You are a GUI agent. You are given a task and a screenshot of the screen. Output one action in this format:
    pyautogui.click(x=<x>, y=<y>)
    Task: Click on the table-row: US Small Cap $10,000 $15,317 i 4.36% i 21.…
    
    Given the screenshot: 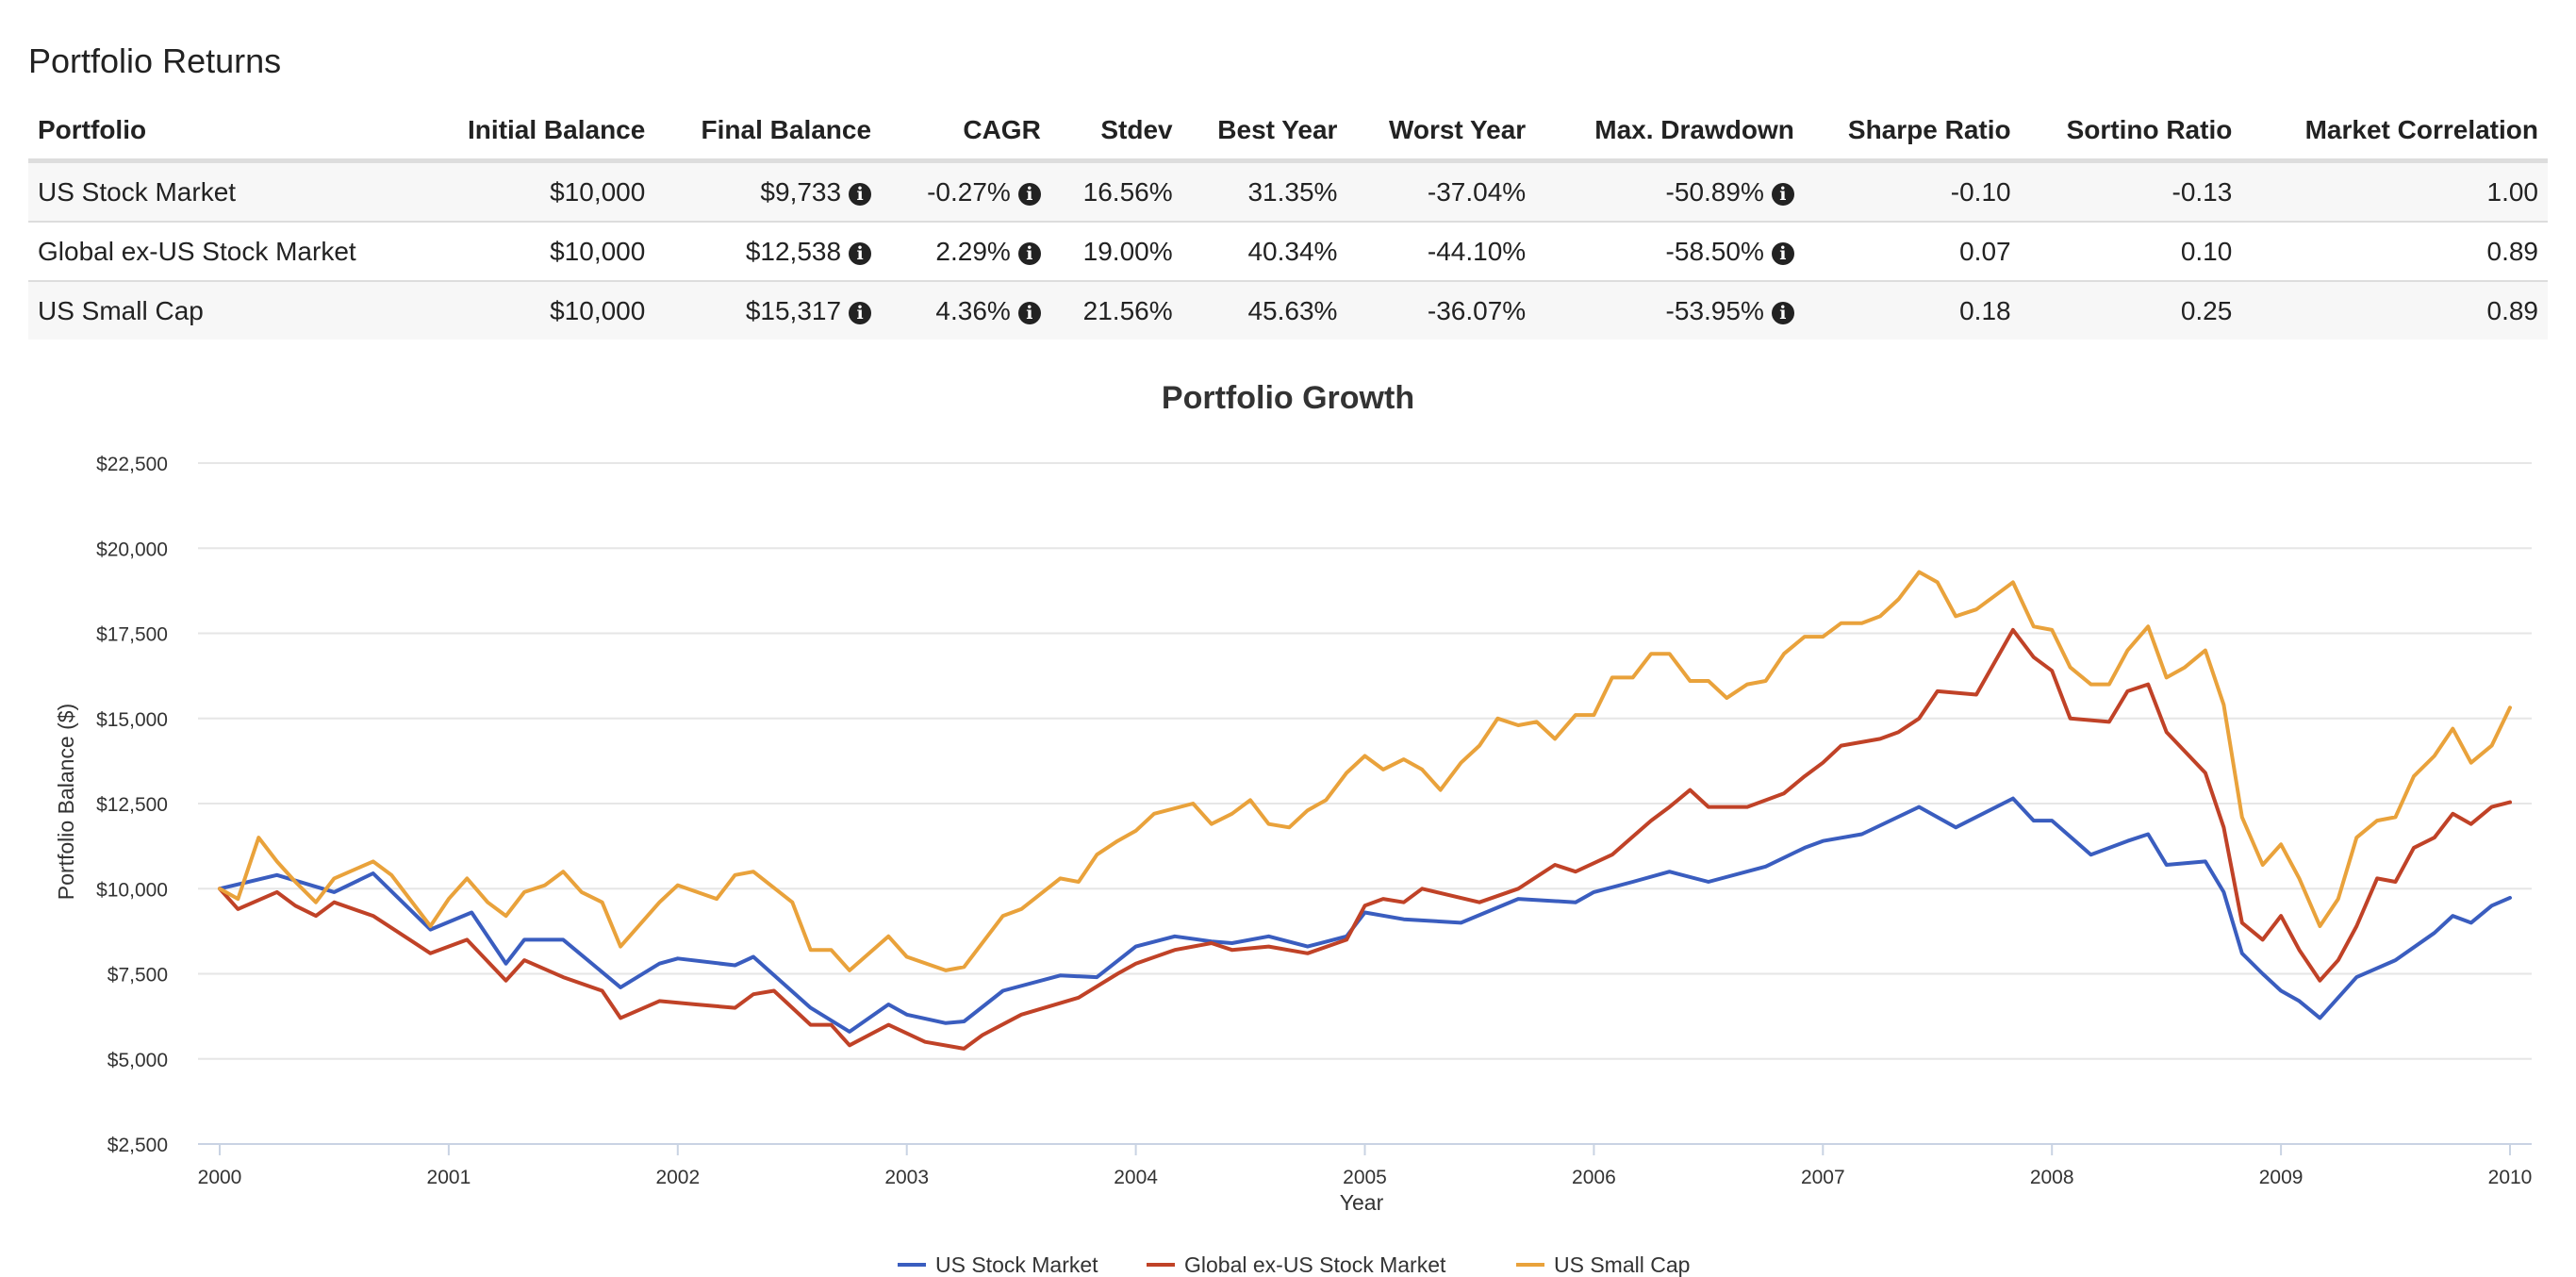 What is the action you would take?
    pyautogui.click(x=1288, y=310)
    